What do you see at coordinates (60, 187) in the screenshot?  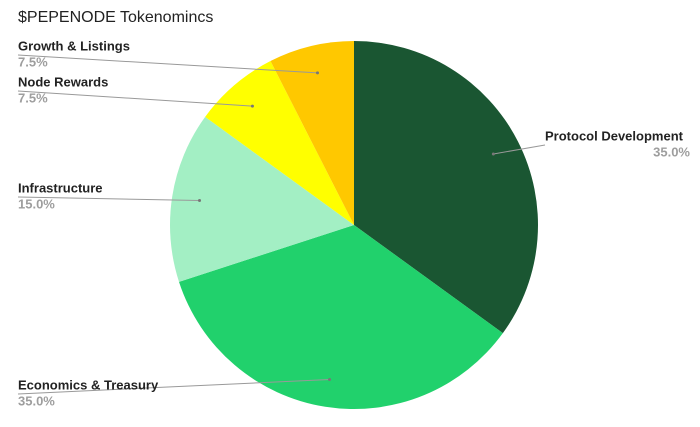 I see `slice-label: Infrastructure` at bounding box center [60, 187].